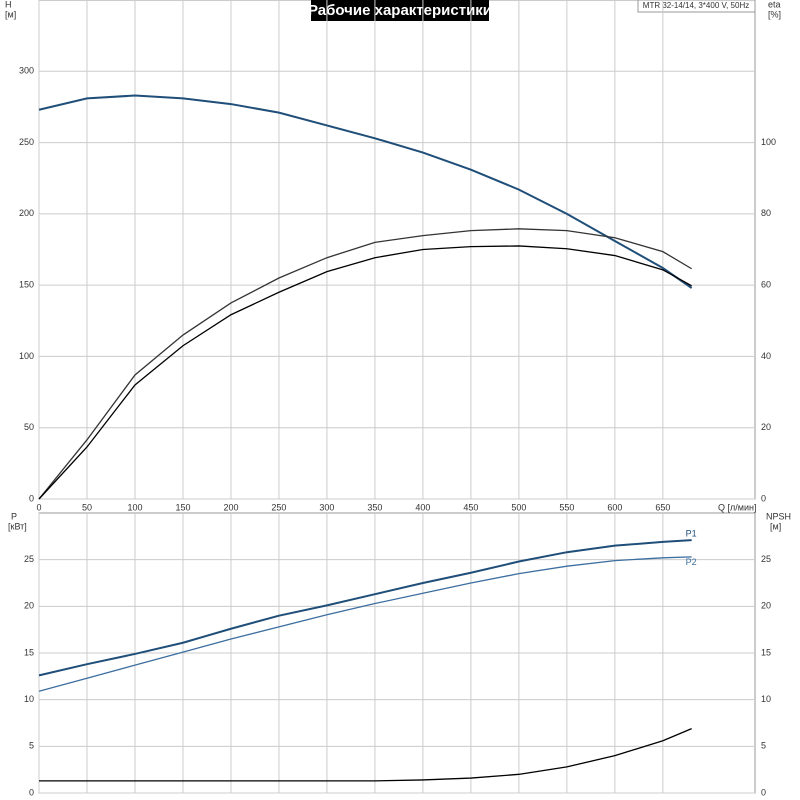 The image size is (800, 800). Describe the element at coordinates (17, 526) in the screenshot. I see `y-axis-unit: [кВт]` at that location.